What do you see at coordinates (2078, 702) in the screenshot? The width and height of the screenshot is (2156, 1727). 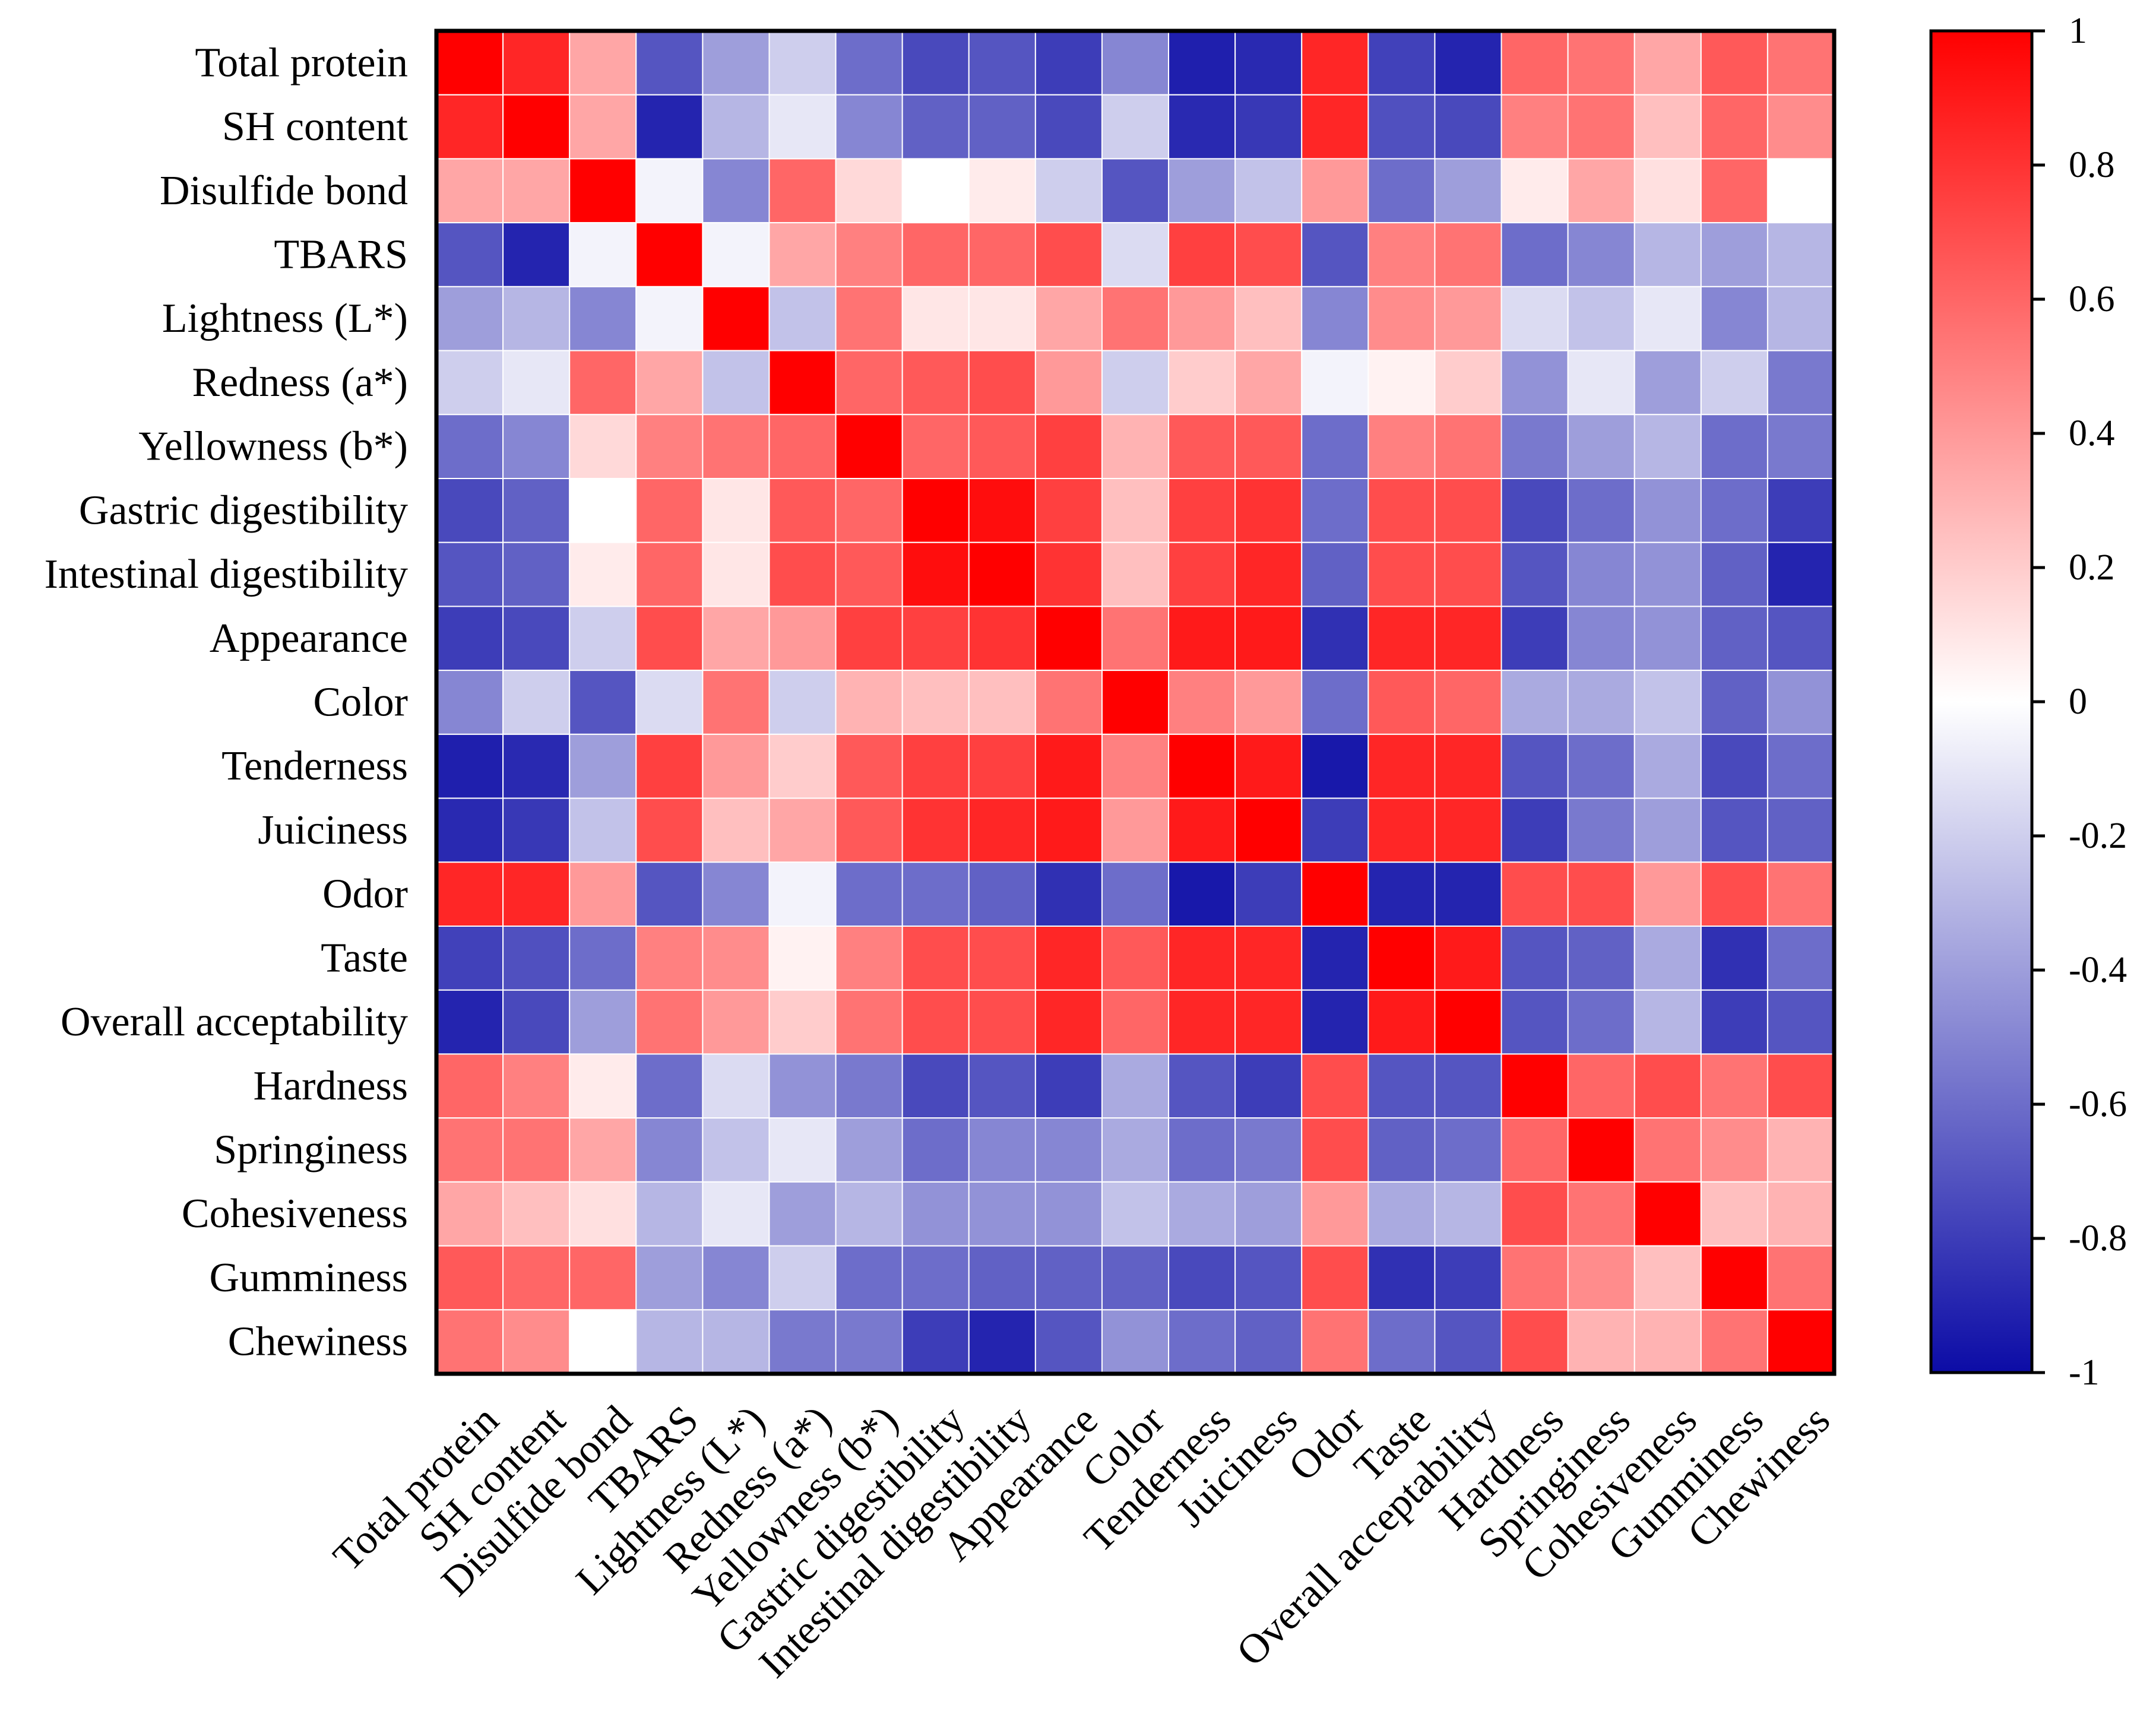 I see `colorbar-tick-label: 0` at bounding box center [2078, 702].